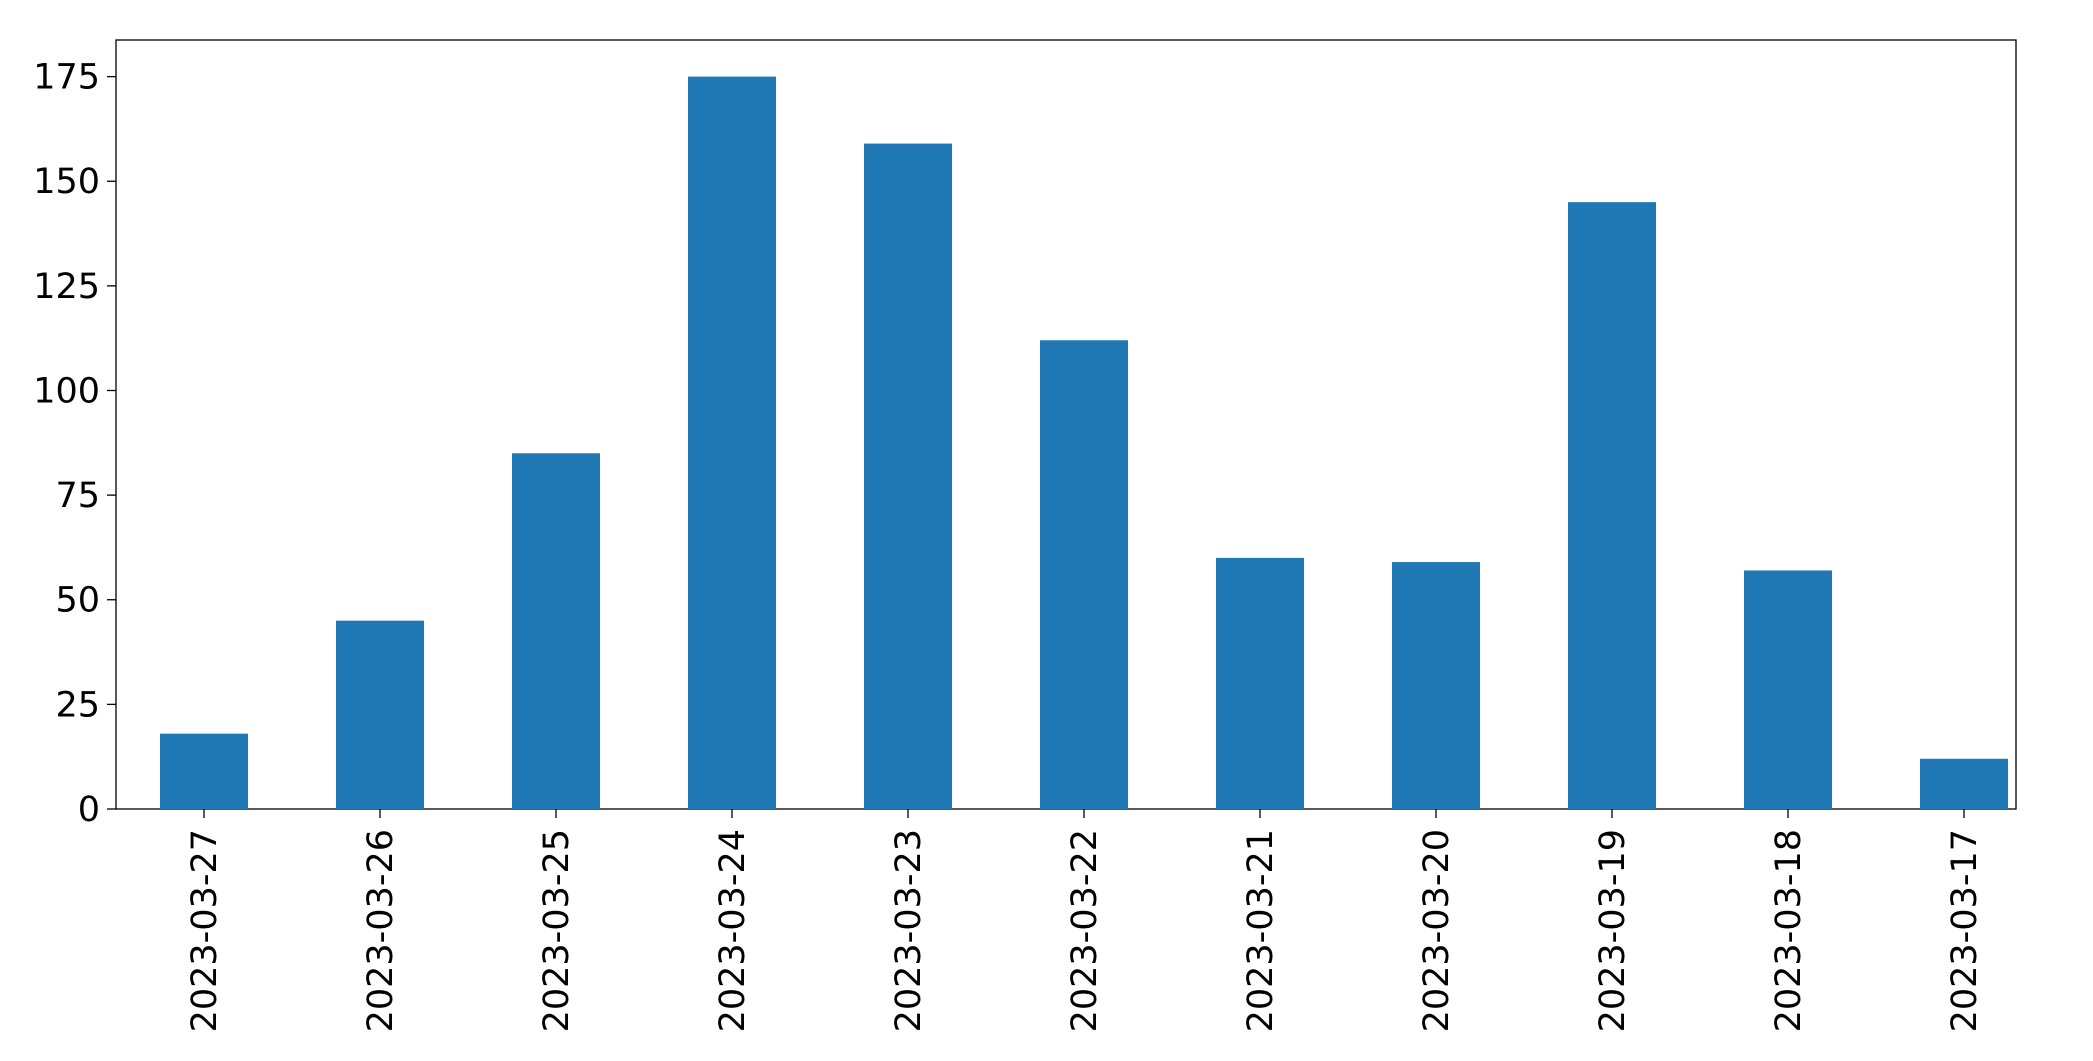 This screenshot has height=1061, width=2093. Describe the element at coordinates (1613, 930) in the screenshot. I see `x-tick-label: 2023-03-19` at that location.